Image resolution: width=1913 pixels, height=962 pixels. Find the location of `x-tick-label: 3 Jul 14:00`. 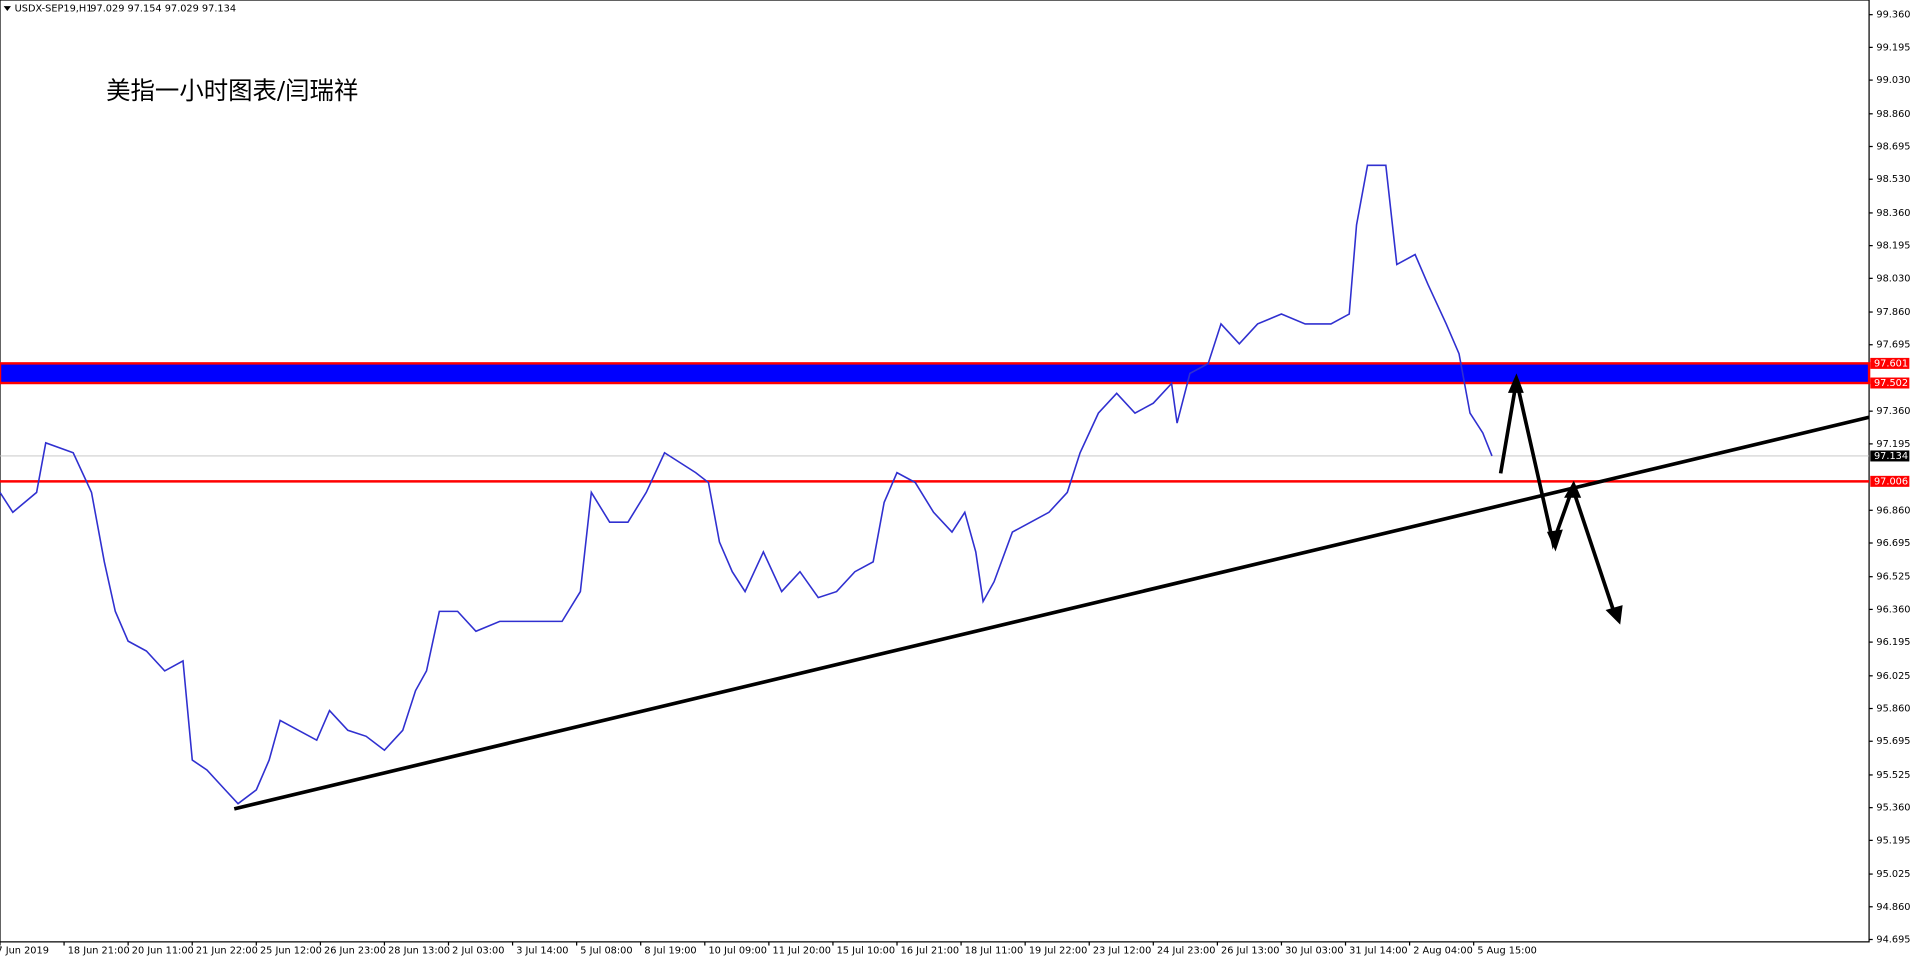

x-tick-label: 3 Jul 14:00 is located at coordinates (542, 950).